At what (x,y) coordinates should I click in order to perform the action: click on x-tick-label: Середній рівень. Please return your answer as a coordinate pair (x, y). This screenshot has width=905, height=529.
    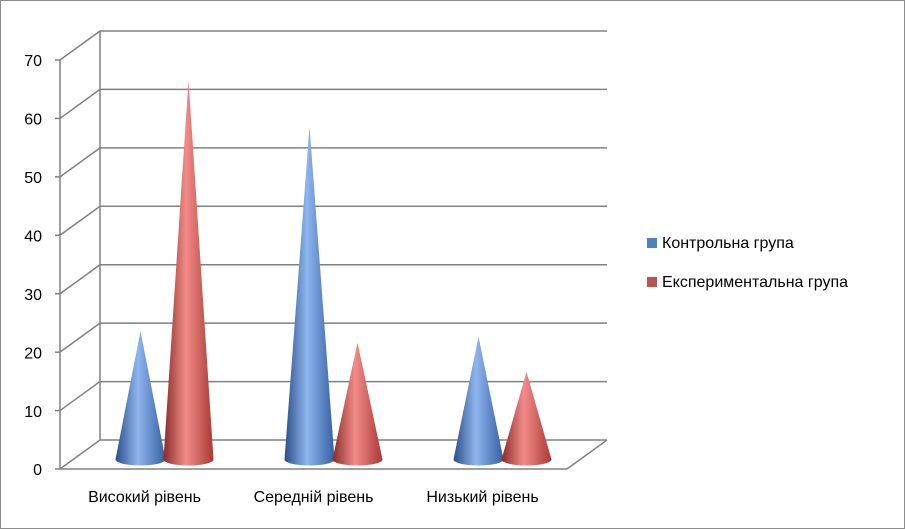
    Looking at the image, I should click on (314, 497).